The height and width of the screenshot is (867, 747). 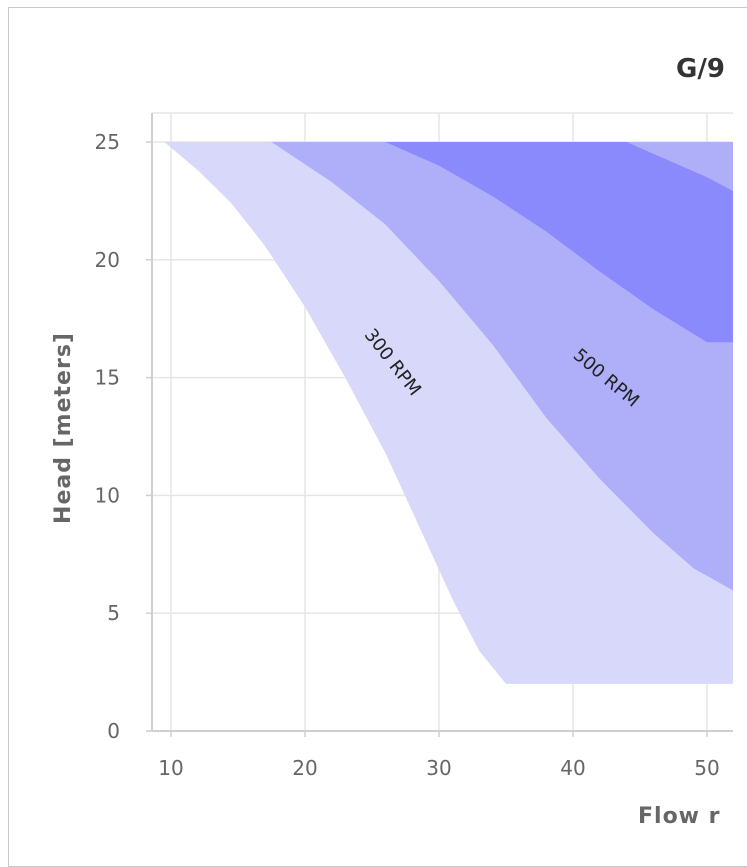 I want to click on y-tick-label: 10, so click(x=107, y=495).